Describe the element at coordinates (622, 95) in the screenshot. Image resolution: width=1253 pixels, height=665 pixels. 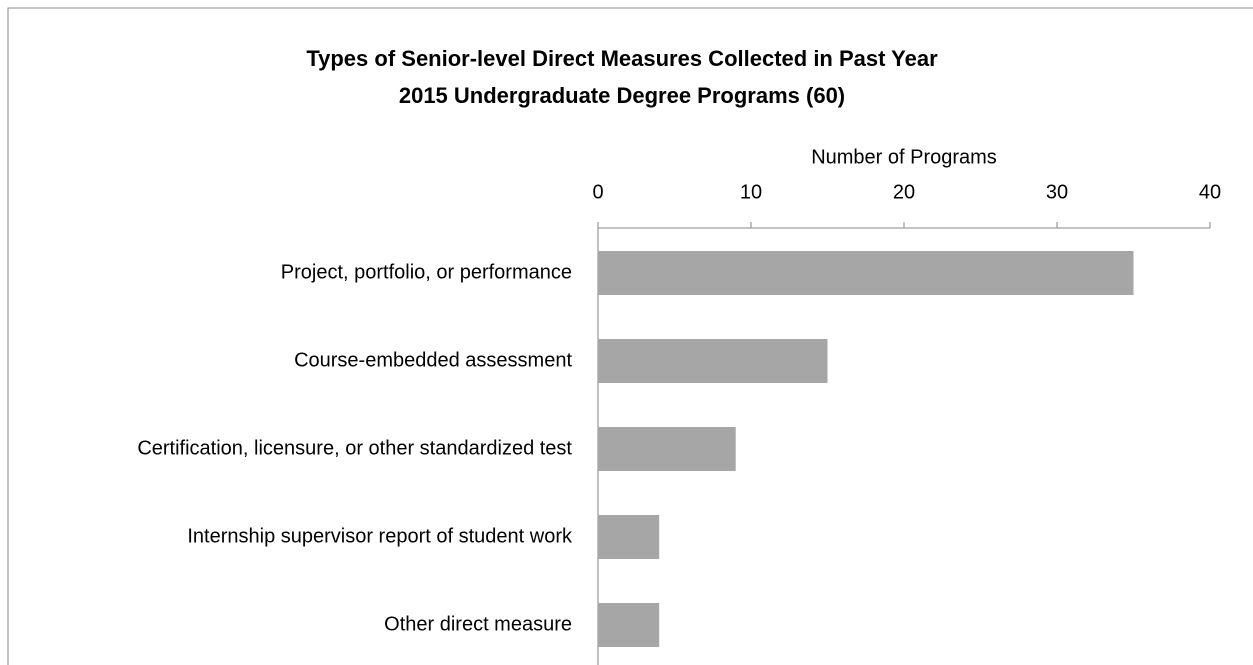
I see `chart-subtitle: 2015 Undergraduate Degree Programs (60)` at that location.